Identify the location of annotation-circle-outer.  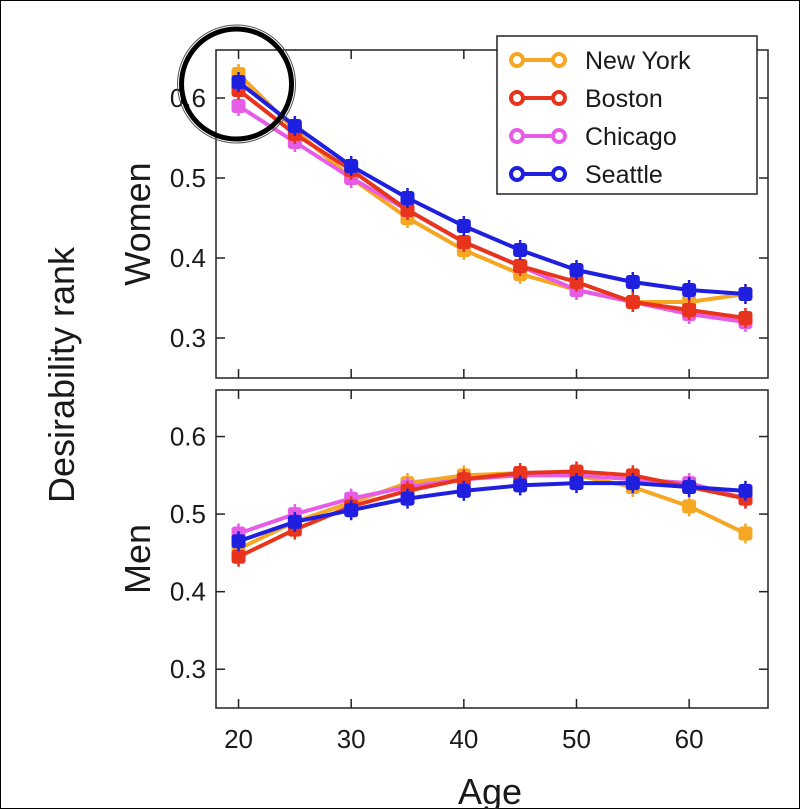
(237, 84).